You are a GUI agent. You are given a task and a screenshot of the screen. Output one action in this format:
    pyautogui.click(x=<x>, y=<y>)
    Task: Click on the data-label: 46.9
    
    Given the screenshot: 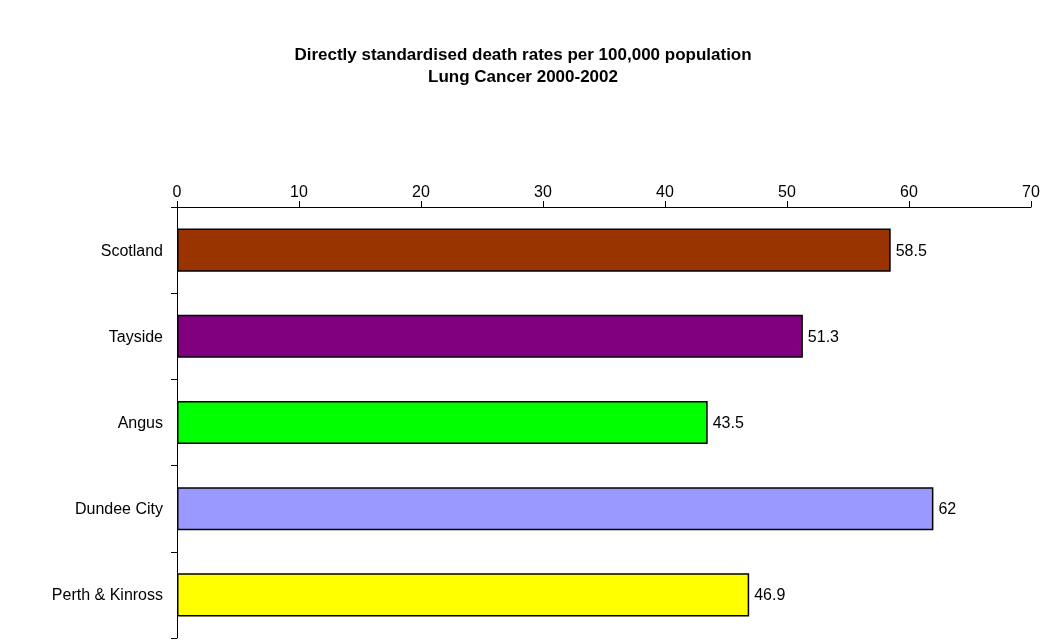 What is the action you would take?
    pyautogui.click(x=770, y=595)
    